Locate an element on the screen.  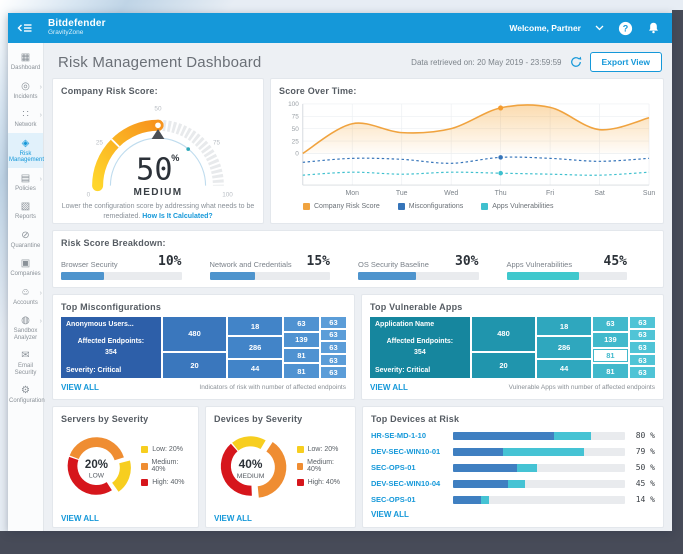
affected-endpoints-value: 354 is located at coordinates (420, 352).